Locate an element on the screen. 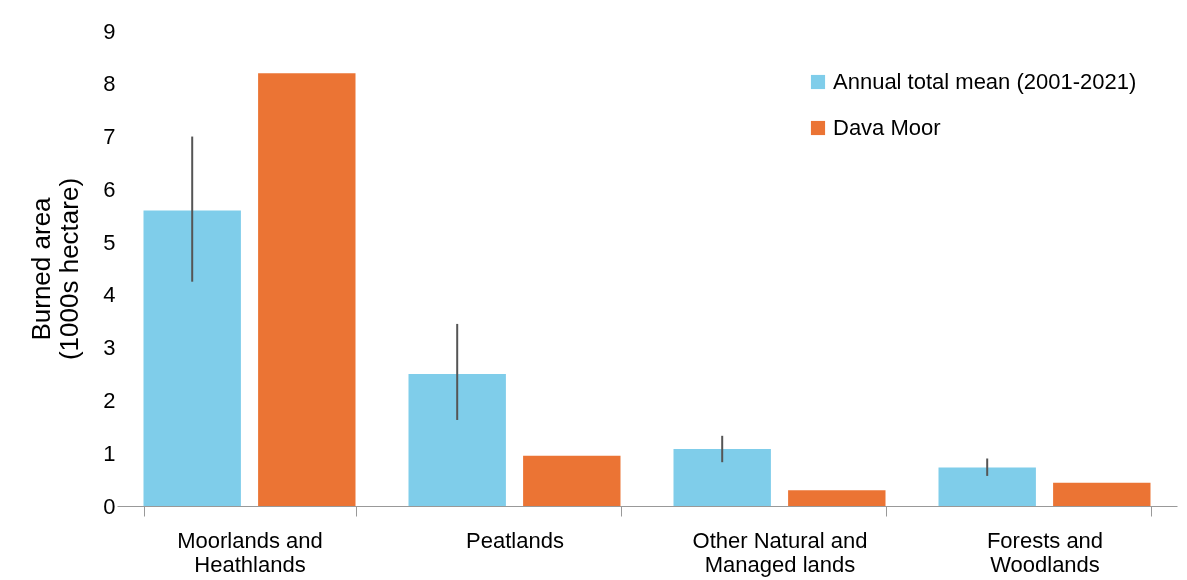  y-tick-label: 0 is located at coordinates (109, 506).